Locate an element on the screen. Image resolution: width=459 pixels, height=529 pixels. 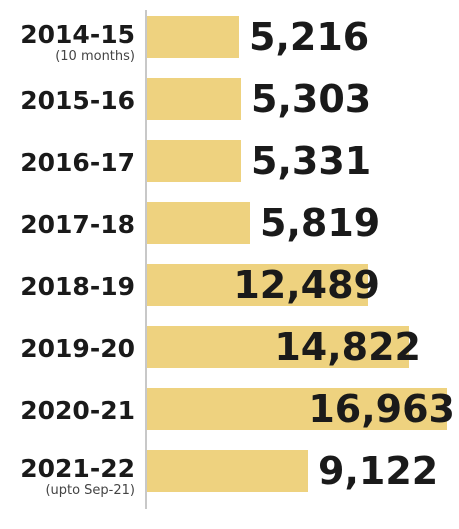
category-label: 2020-21 is located at coordinates (77, 410).